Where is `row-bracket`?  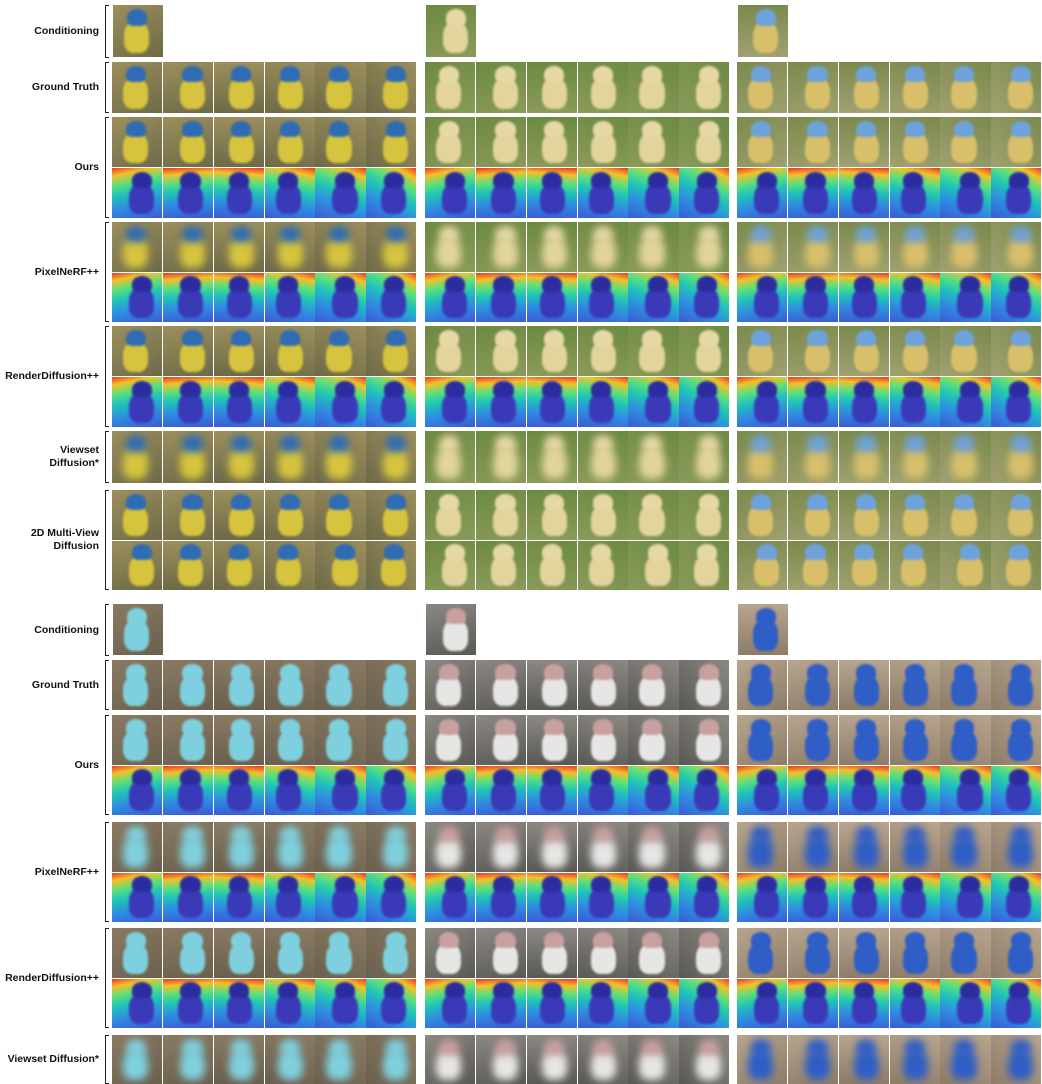 row-bracket is located at coordinates (107, 630).